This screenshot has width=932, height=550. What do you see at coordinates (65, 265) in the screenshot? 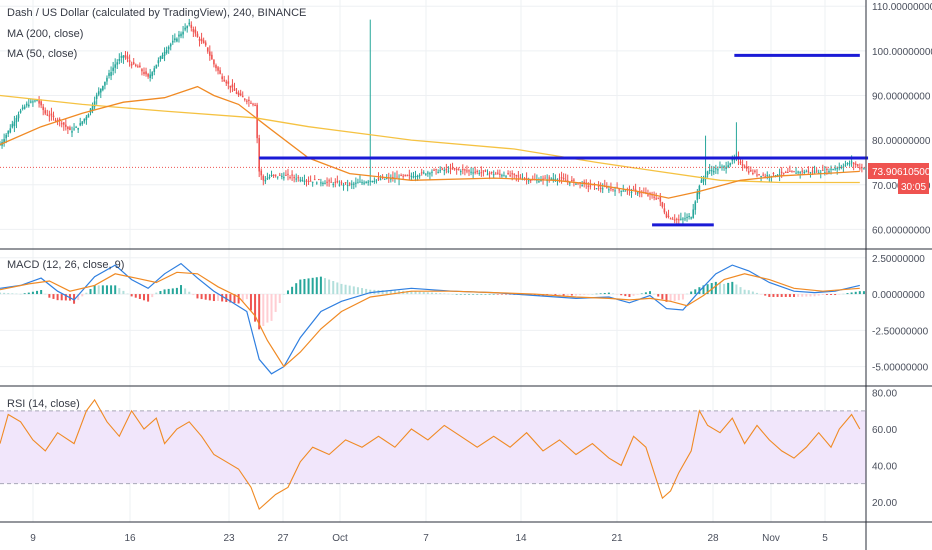
I see `macd-legend: MACD (12, 26, close, 9)` at bounding box center [65, 265].